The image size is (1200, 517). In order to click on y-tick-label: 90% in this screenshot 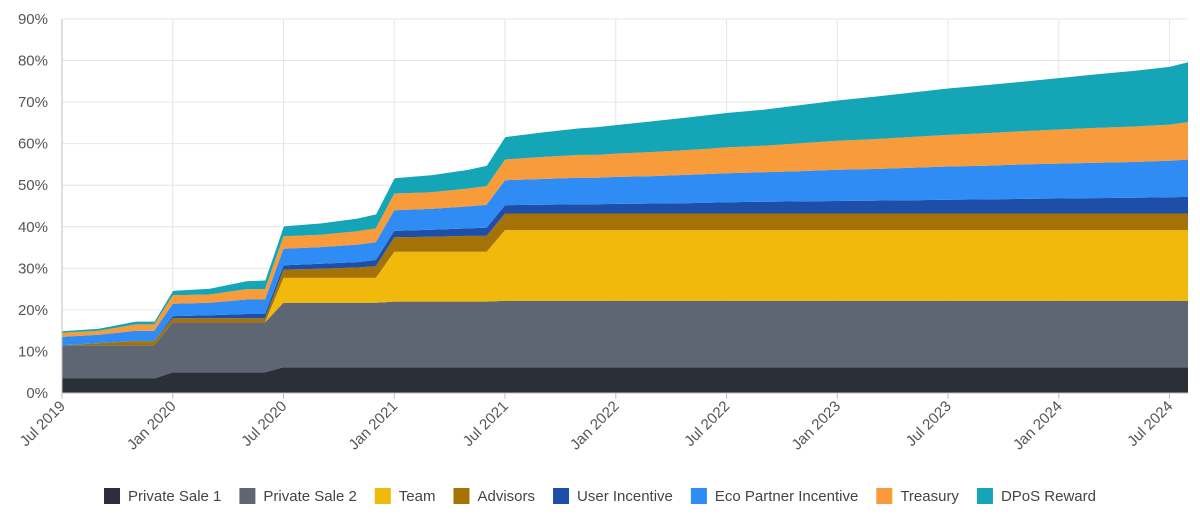, I will do `click(33, 19)`.